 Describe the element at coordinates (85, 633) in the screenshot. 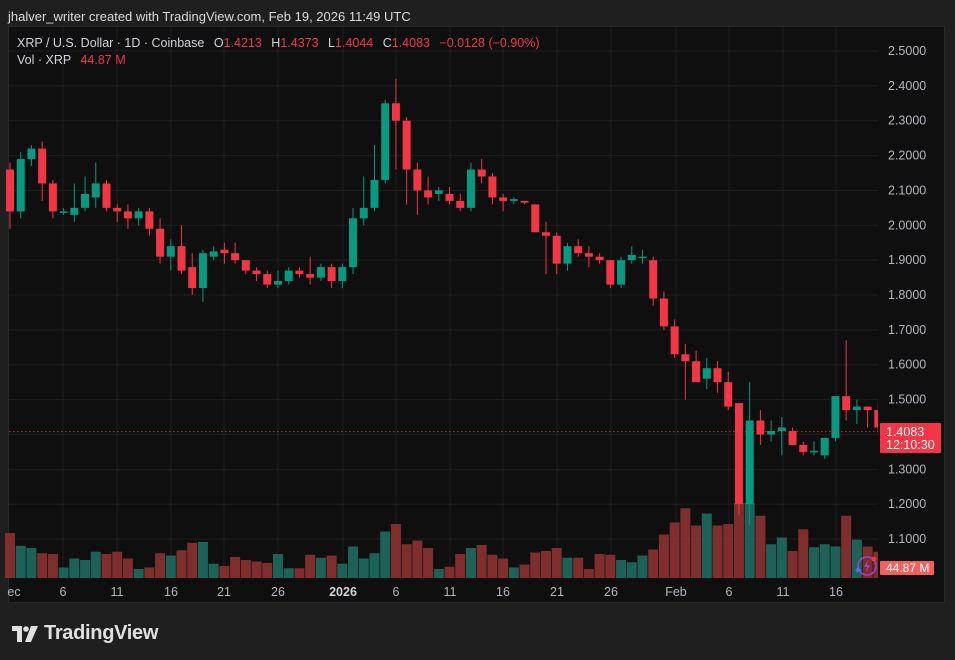

I see `tradingview-logo: TradingView` at that location.